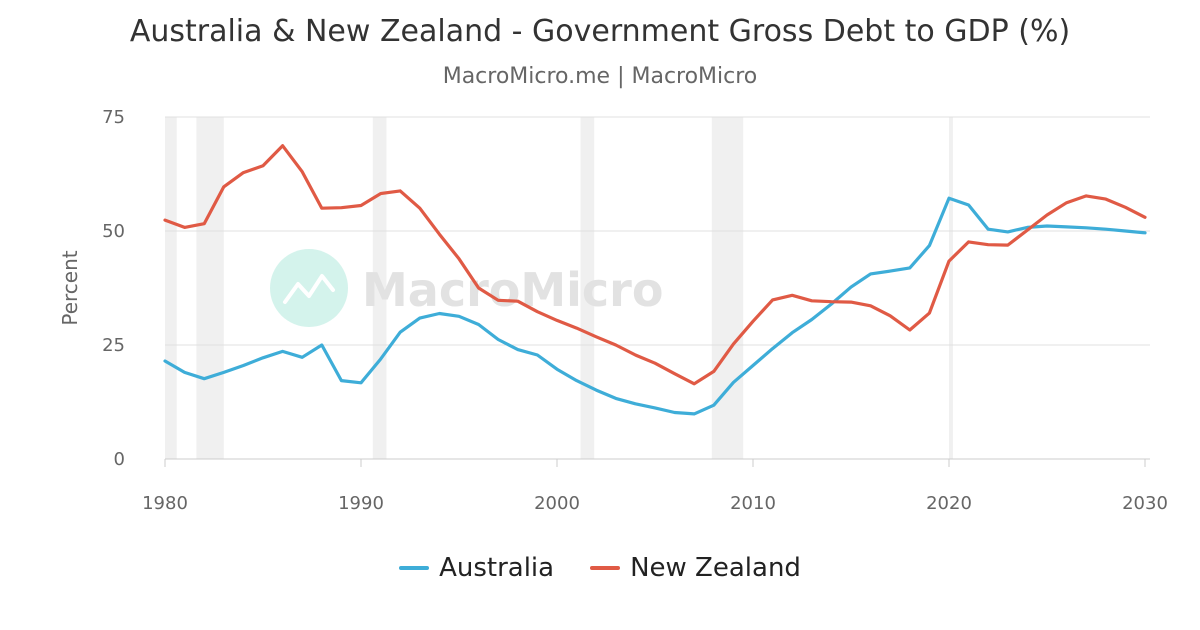  I want to click on watermark-chart-line-icon, so click(309, 288).